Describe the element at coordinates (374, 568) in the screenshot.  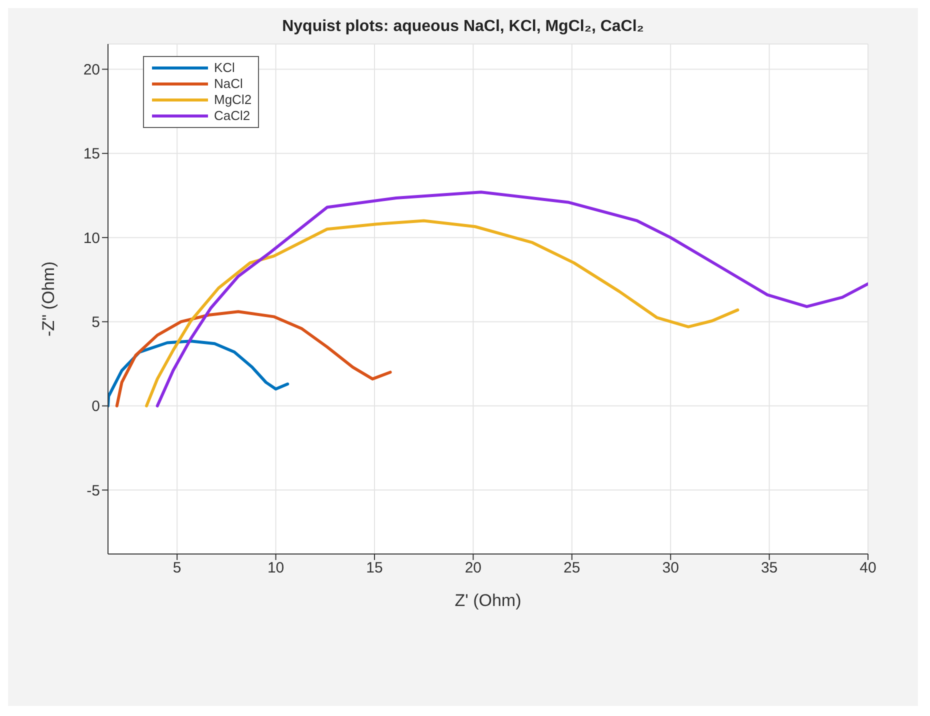
I see `x-tick-label: 15` at that location.